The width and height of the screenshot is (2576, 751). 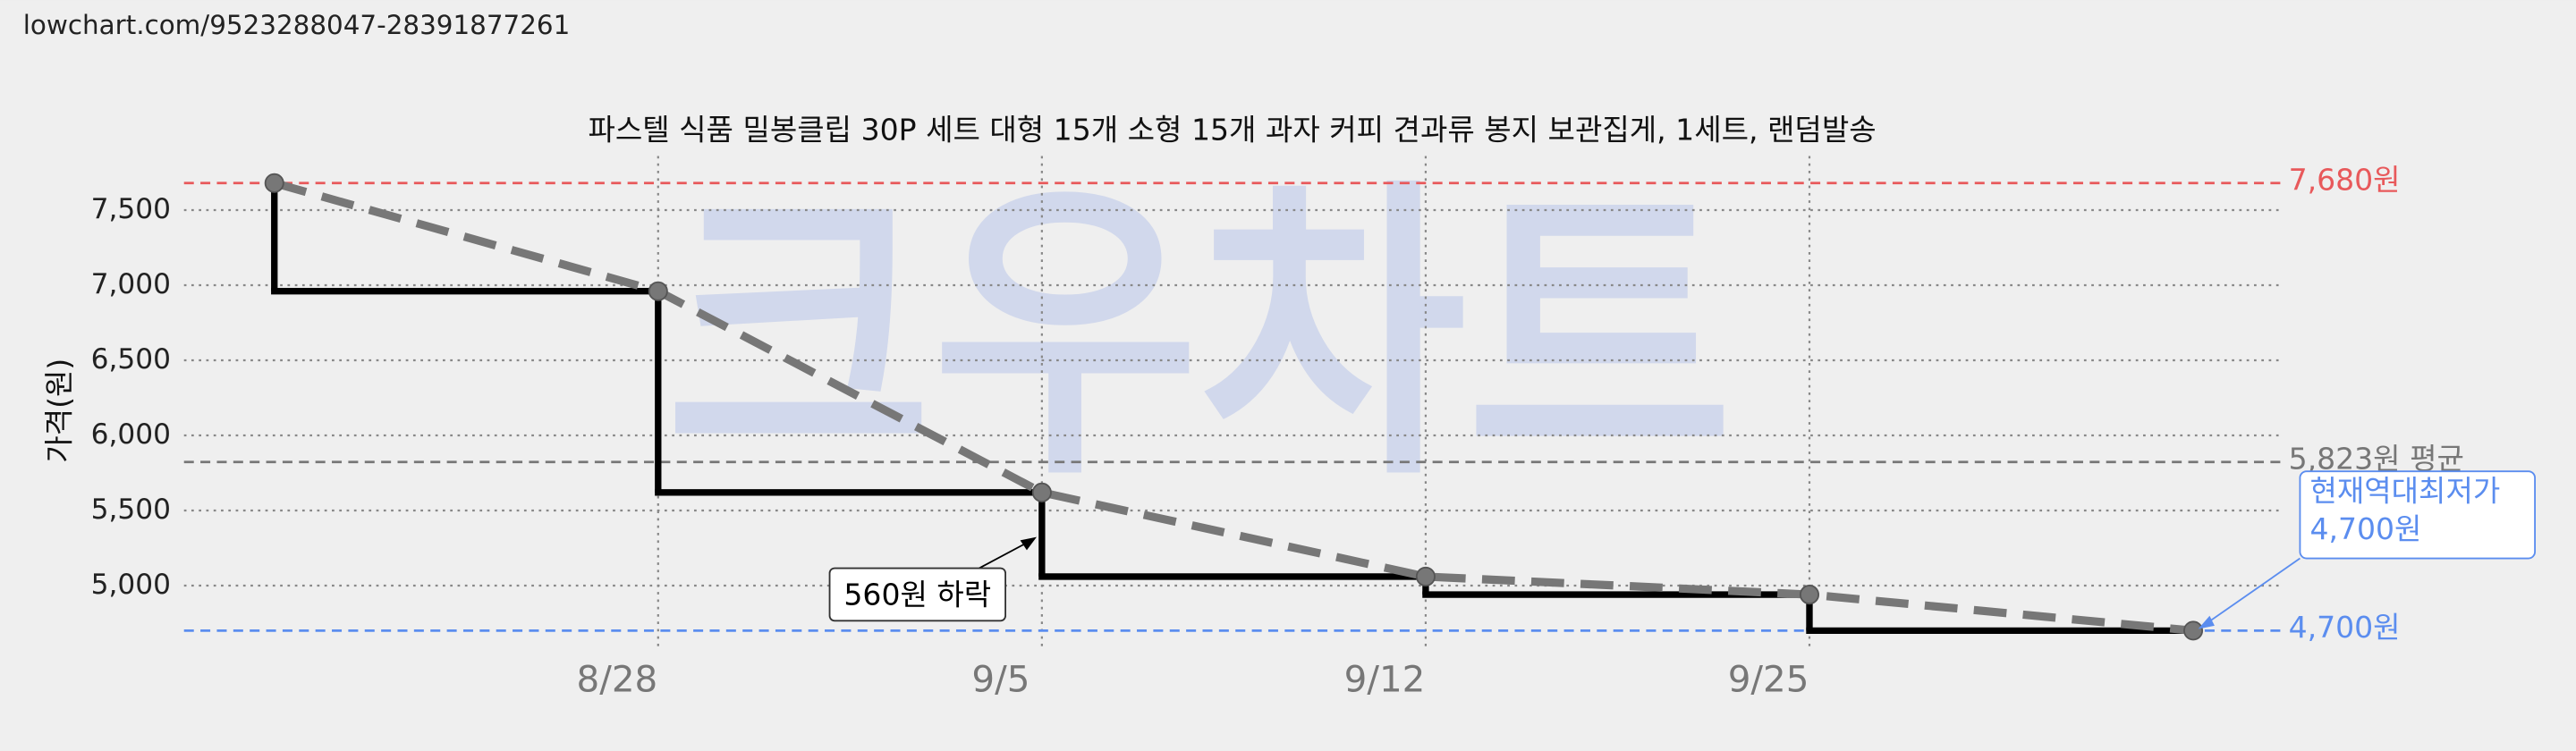 I want to click on reference-label: 7,680원, so click(x=2345, y=179).